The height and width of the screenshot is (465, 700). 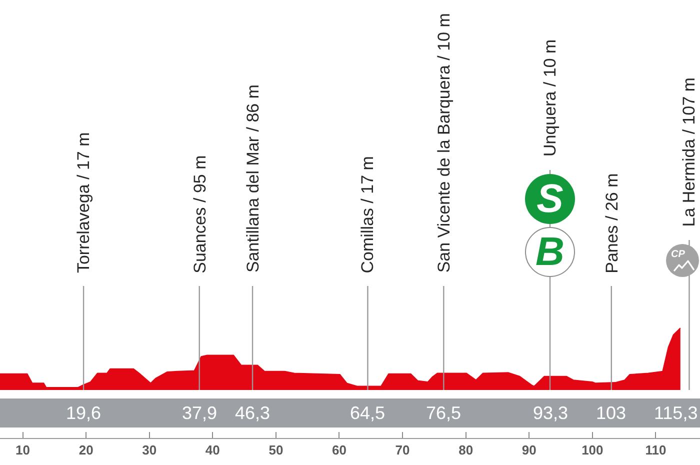 I want to click on x2-tick-label: 76,5, so click(x=444, y=413).